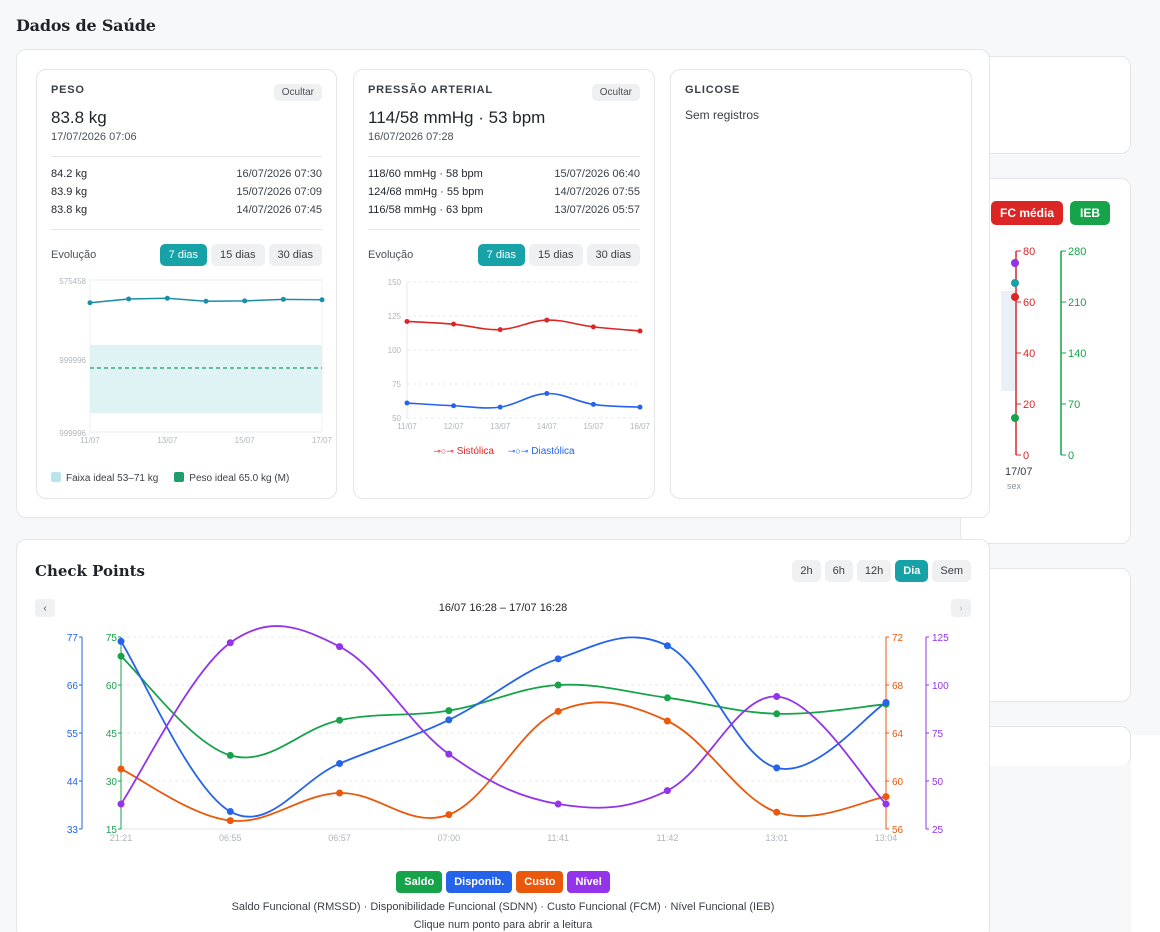 This screenshot has width=1160, height=932. Describe the element at coordinates (73, 686) in the screenshot. I see `y-tick-label: 66` at that location.